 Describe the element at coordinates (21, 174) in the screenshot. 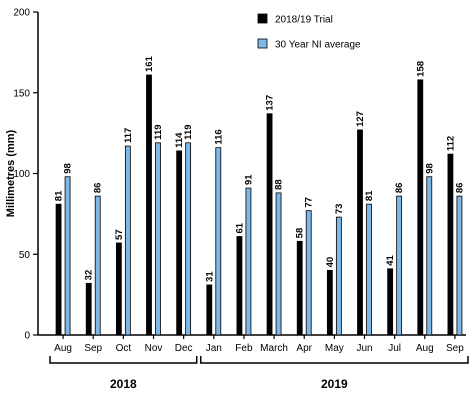

I see `y-tick-label: 100` at that location.